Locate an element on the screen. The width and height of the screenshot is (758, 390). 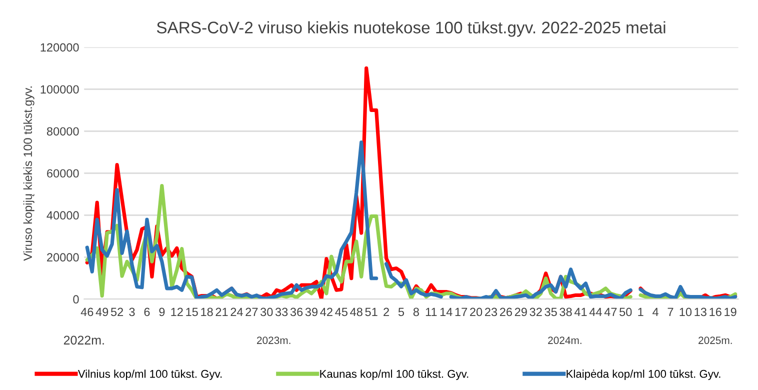
y-tick-label: 40000 is located at coordinates (62, 215).